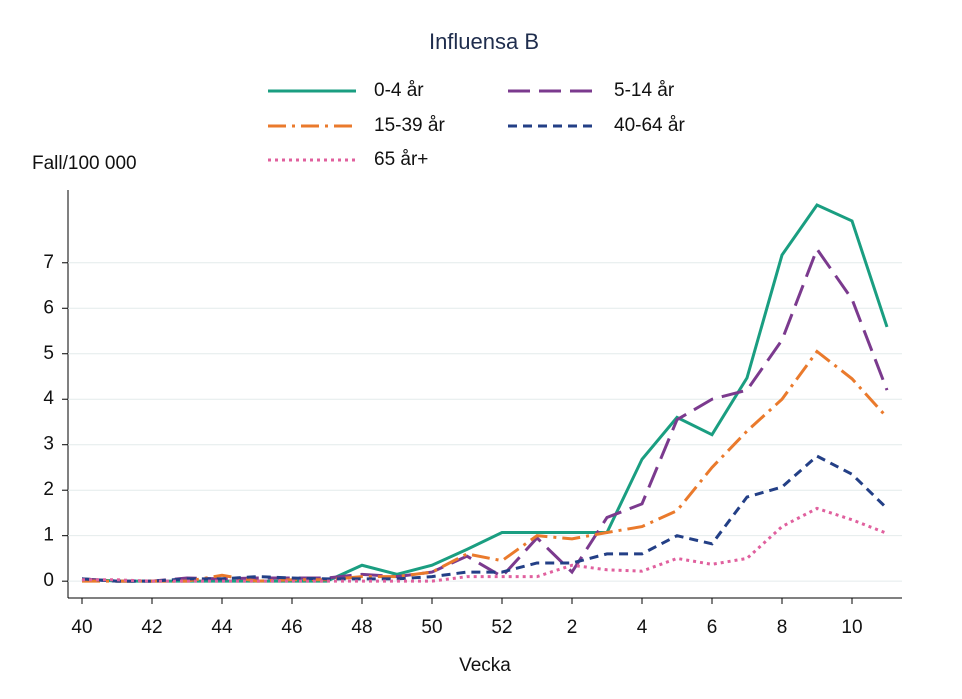 The image size is (962, 699). I want to click on y-tick-label: 5, so click(48, 353).